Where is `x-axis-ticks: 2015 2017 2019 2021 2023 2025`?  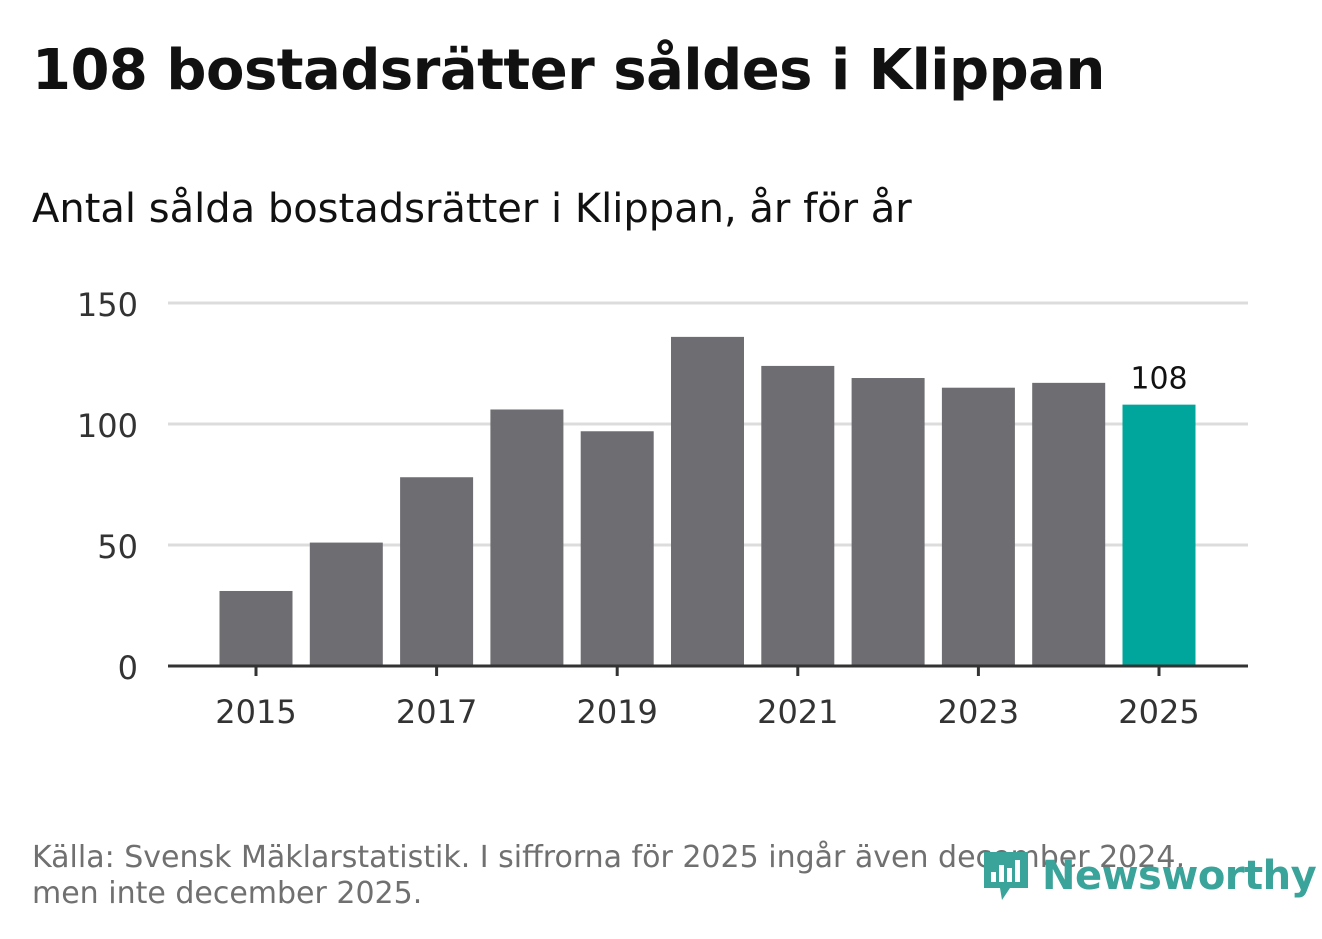 x-axis-ticks: 2015 2017 2019 2021 2023 2025 is located at coordinates (707, 698).